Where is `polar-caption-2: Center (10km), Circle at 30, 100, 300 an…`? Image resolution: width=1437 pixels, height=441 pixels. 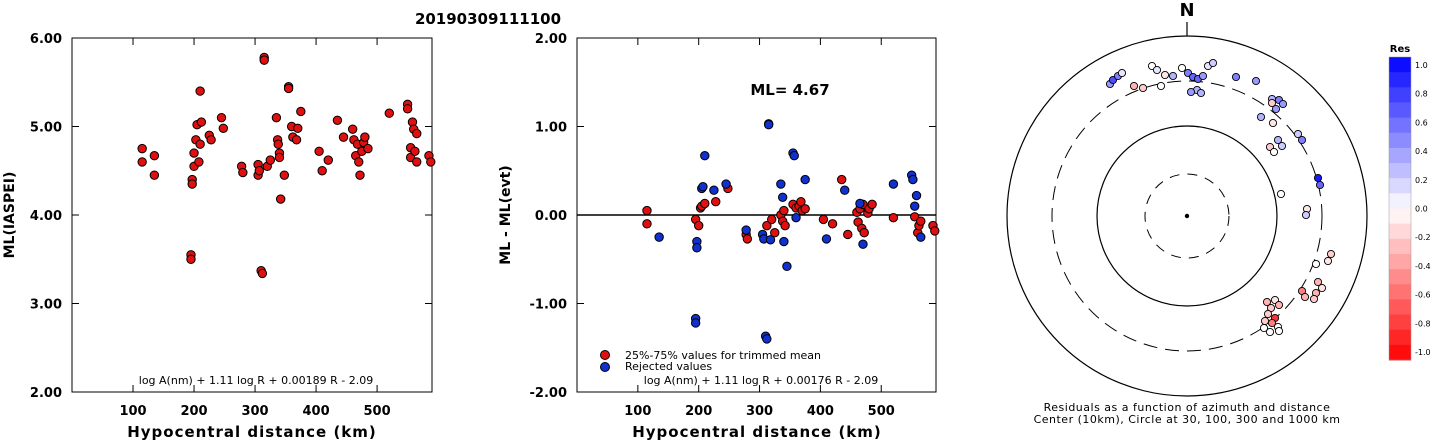
polar-caption-2: Center (10km), Circle at 30, 100, 300 an… is located at coordinates (1187, 419).